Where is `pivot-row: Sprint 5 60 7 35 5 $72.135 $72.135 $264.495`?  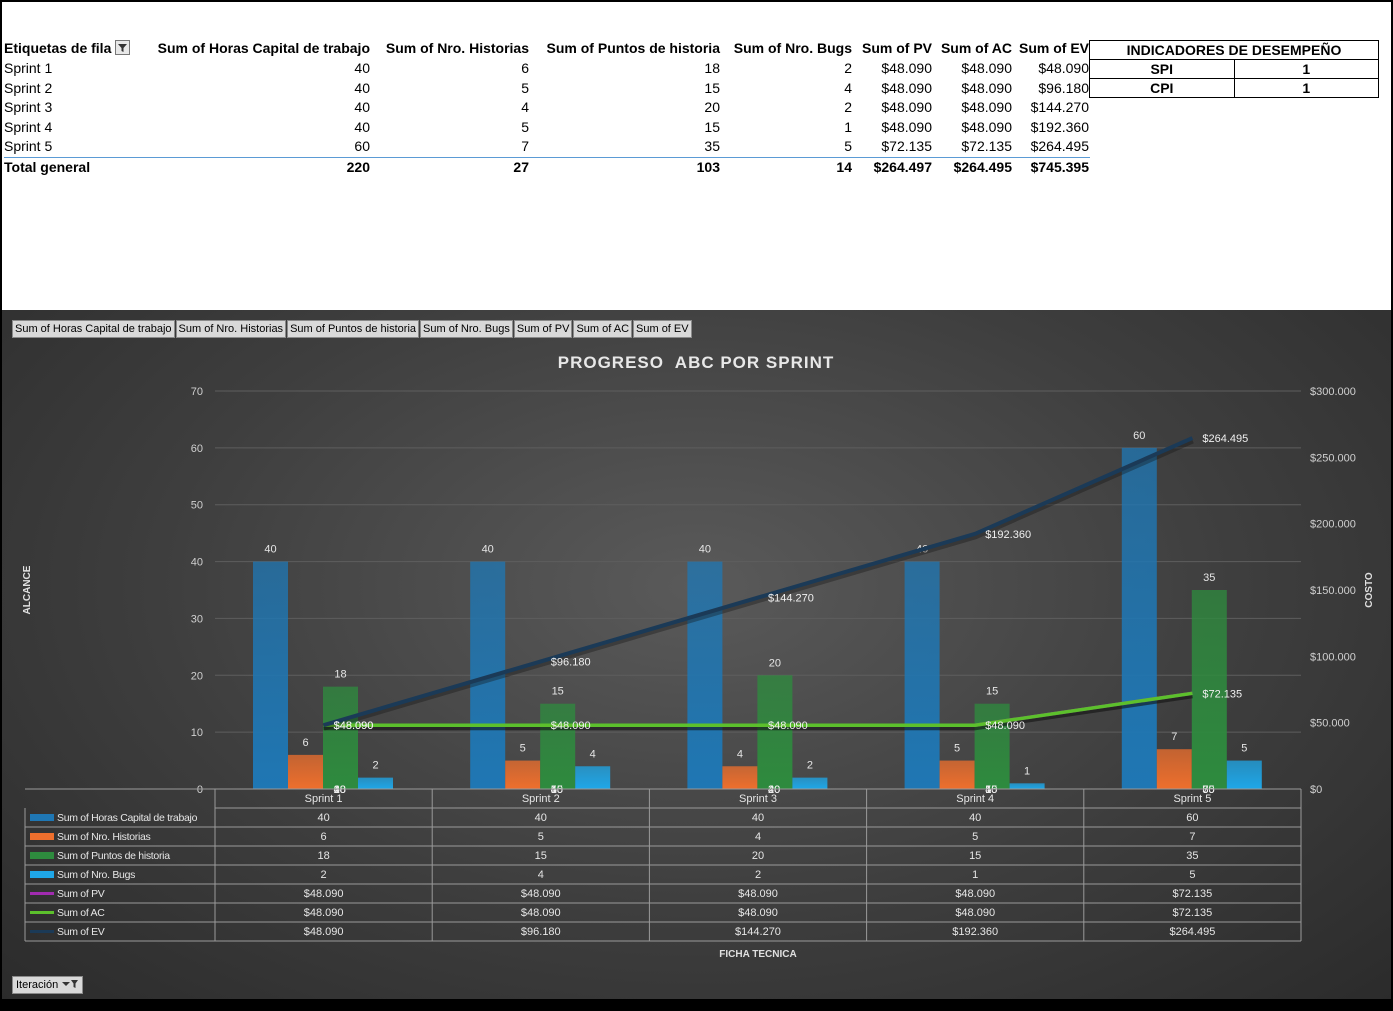
pivot-row: Sprint 5 60 7 35 5 $72.135 $72.135 $264.495 is located at coordinates (547, 146).